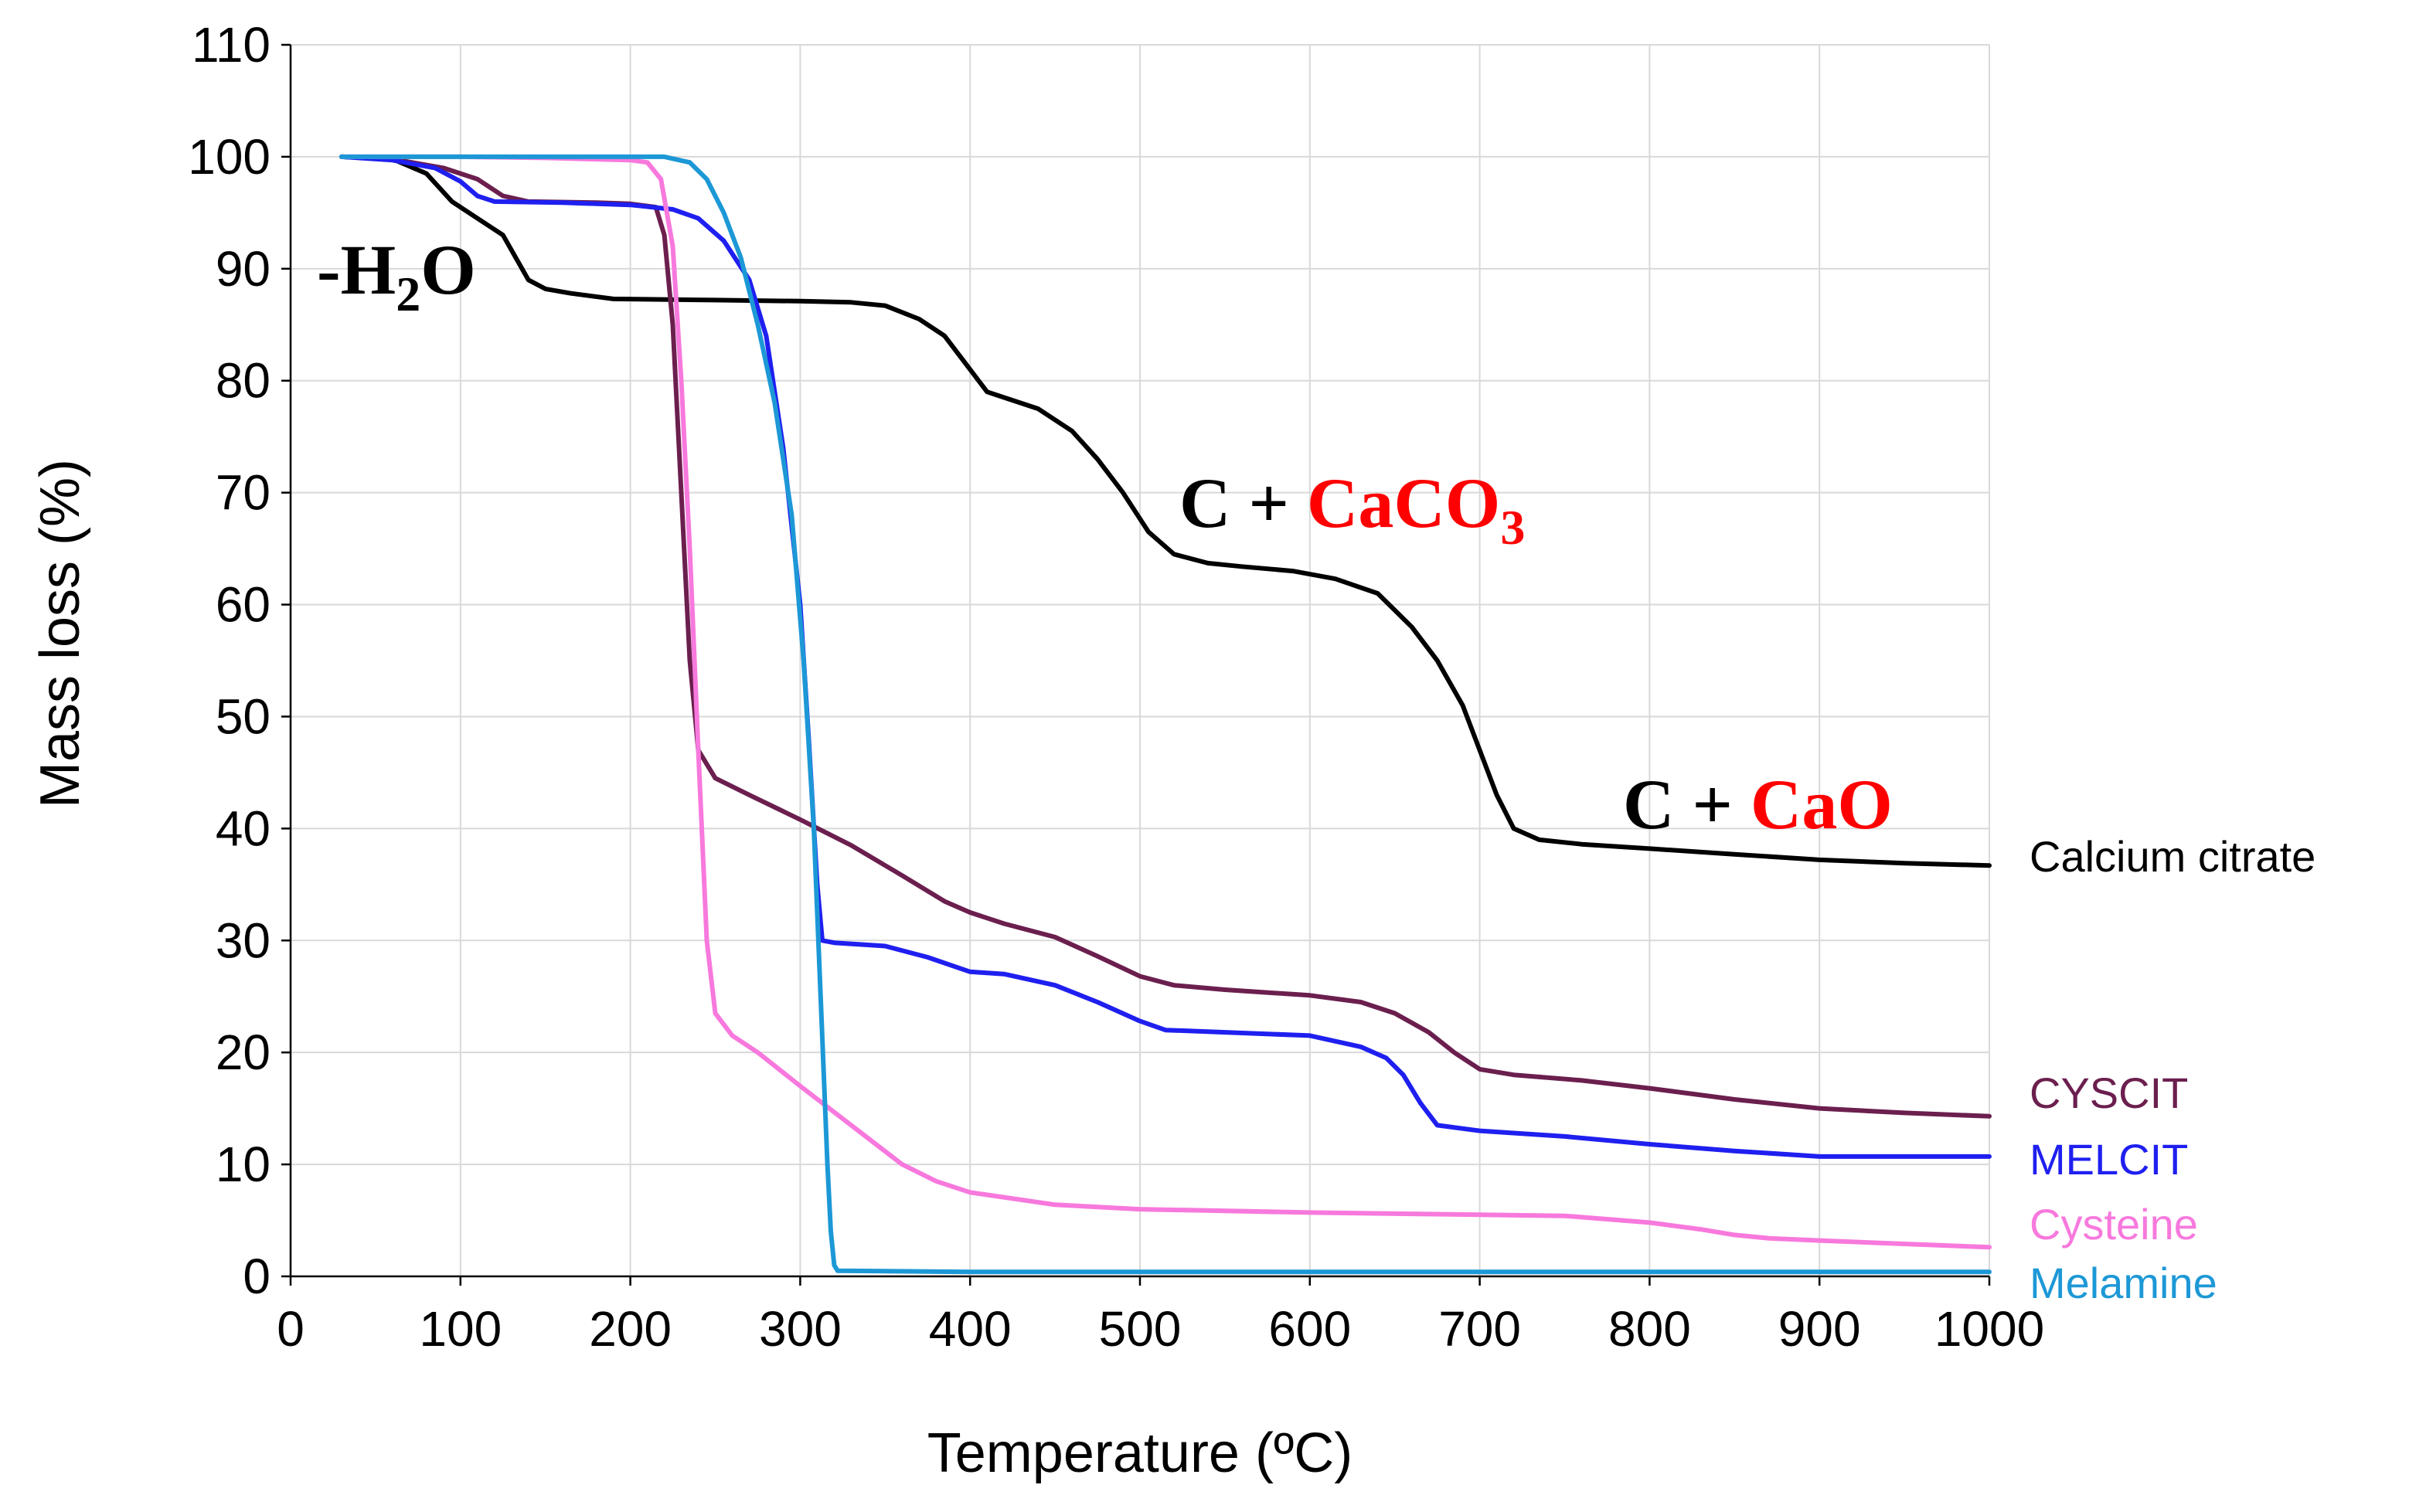 This screenshot has width=2426, height=1512. Describe the element at coordinates (231, 45) in the screenshot. I see `y-tick-label-110: 110` at that location.